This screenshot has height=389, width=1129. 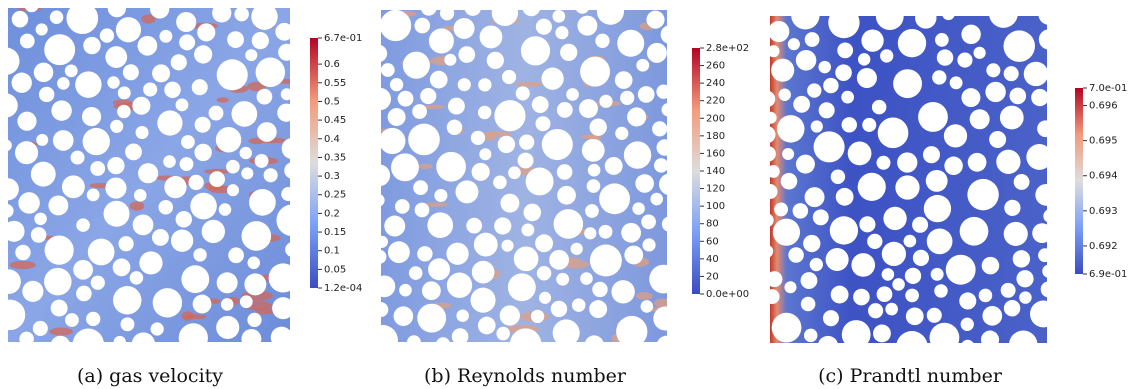 What do you see at coordinates (332, 64) in the screenshot?
I see `colorbar-label: 0.6` at bounding box center [332, 64].